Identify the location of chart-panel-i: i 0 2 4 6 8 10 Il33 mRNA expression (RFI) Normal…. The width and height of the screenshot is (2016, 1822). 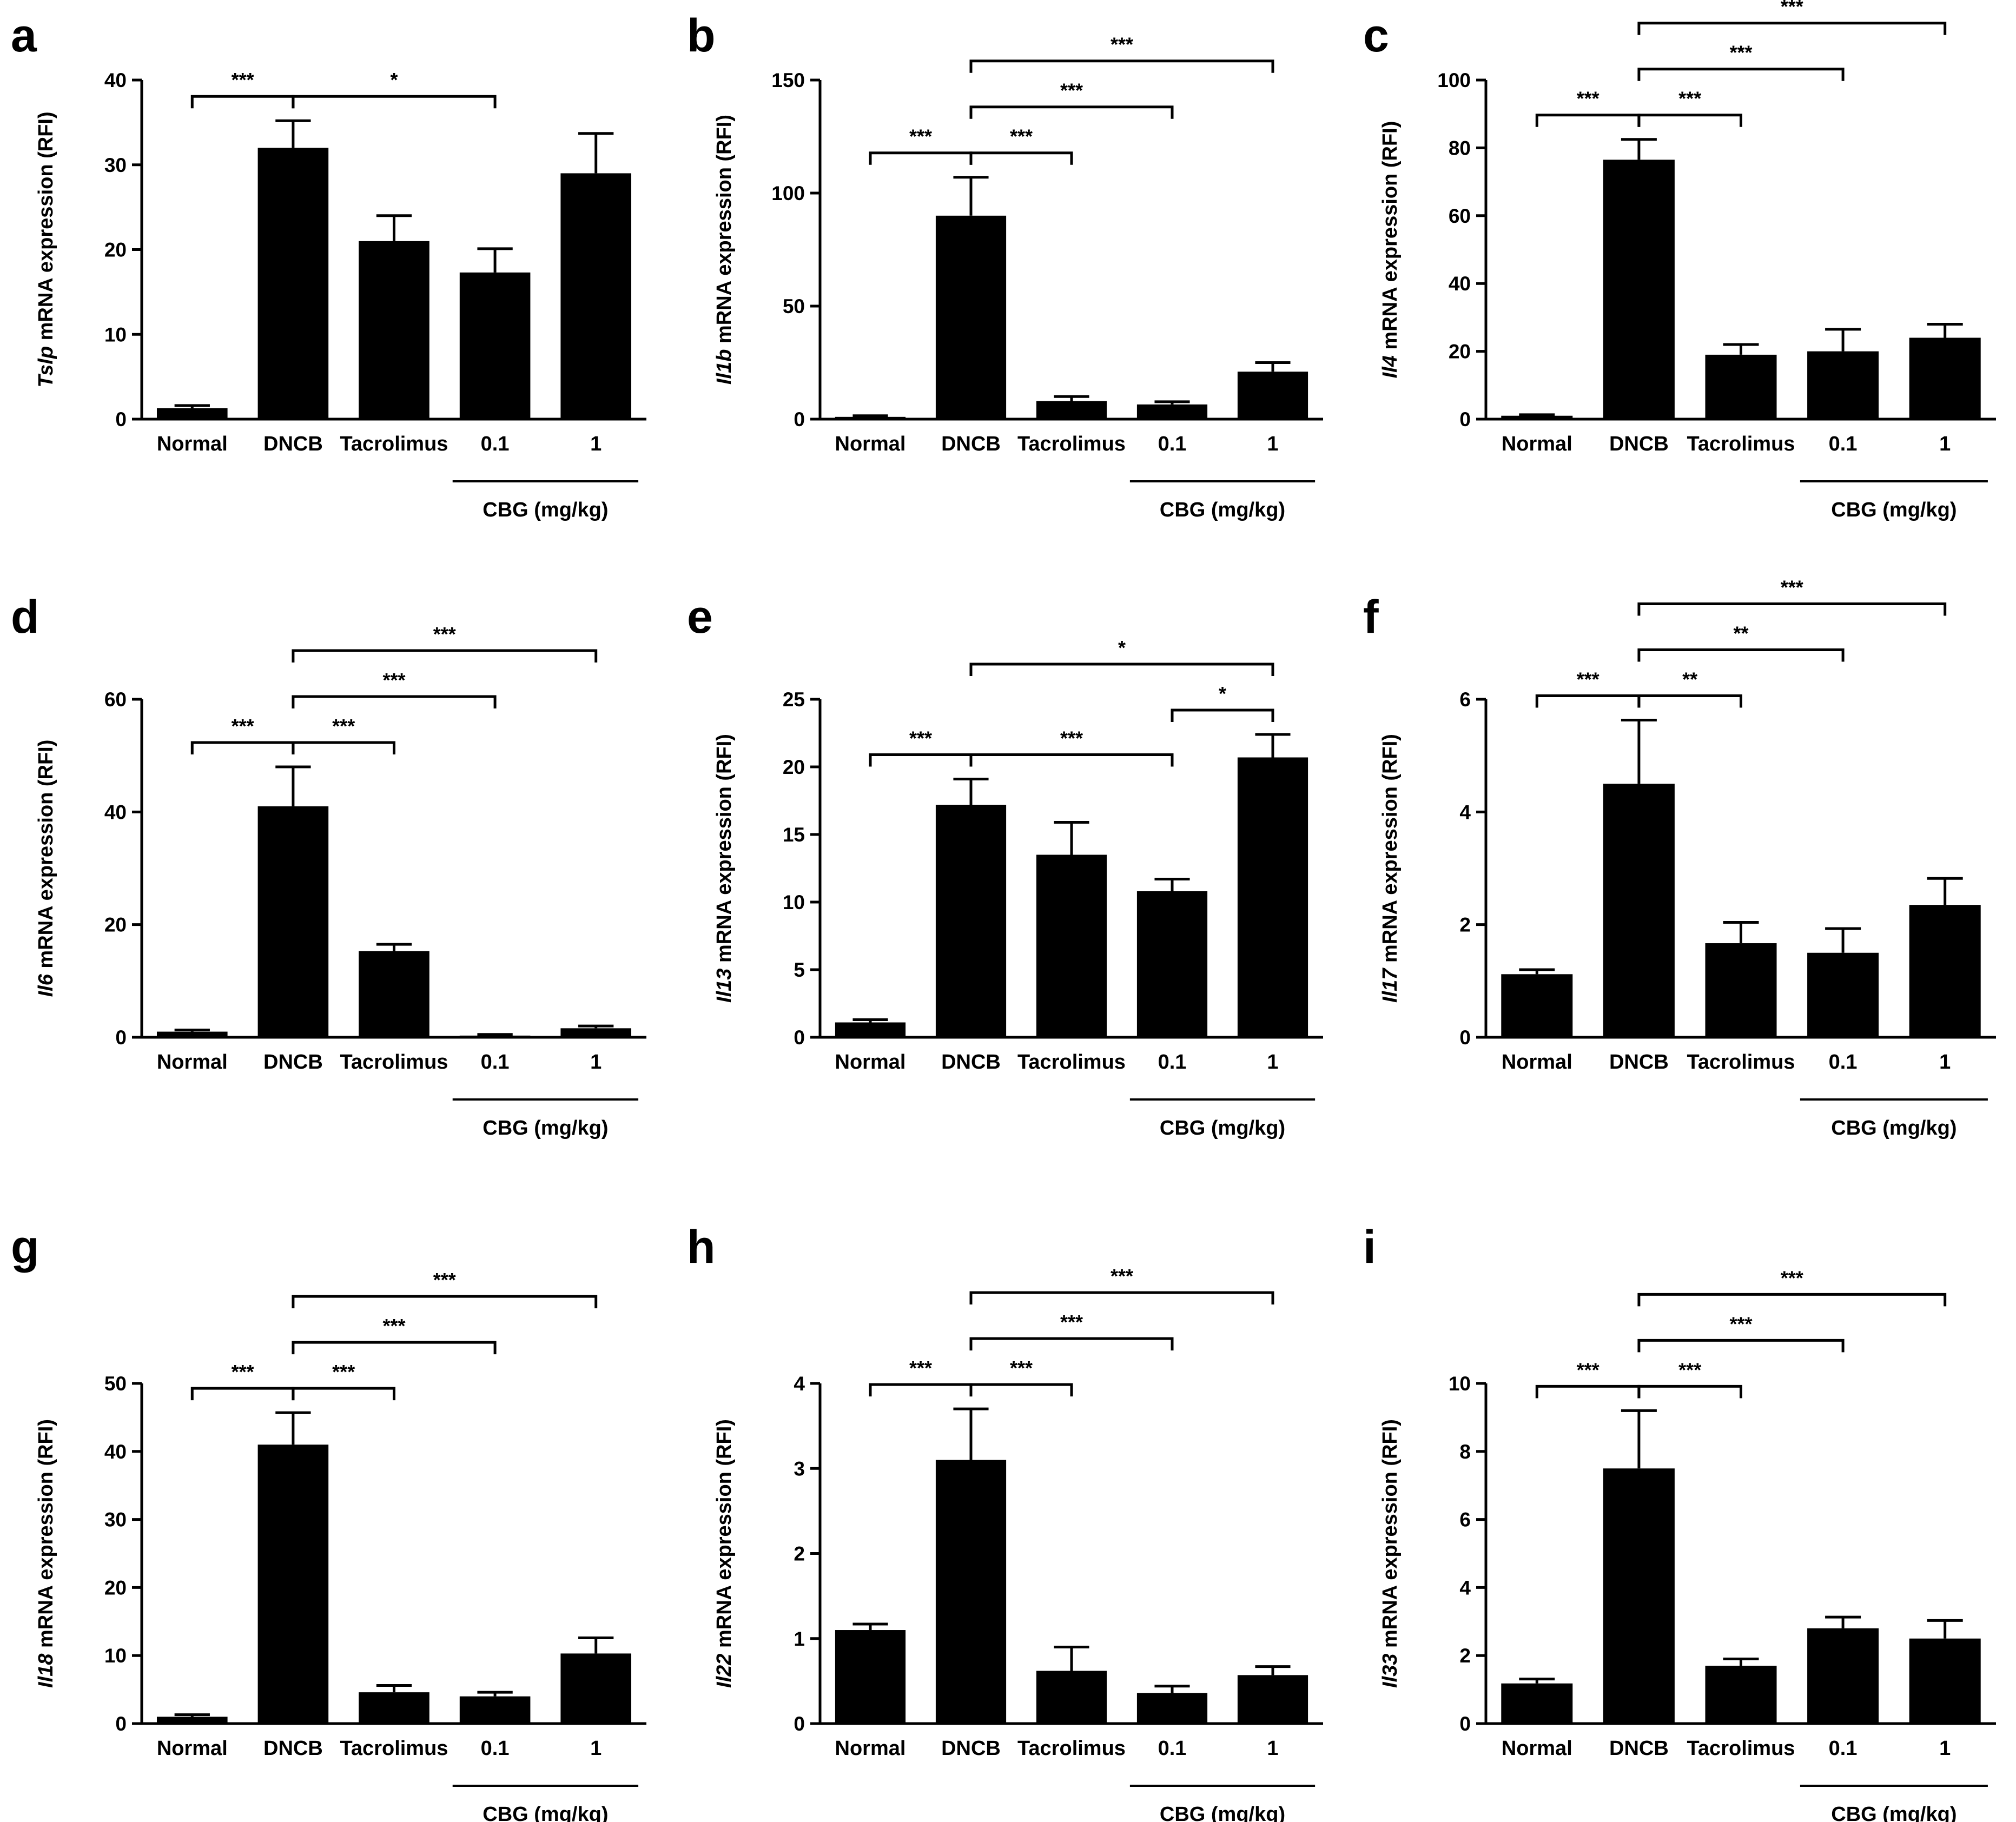
(1680, 1521).